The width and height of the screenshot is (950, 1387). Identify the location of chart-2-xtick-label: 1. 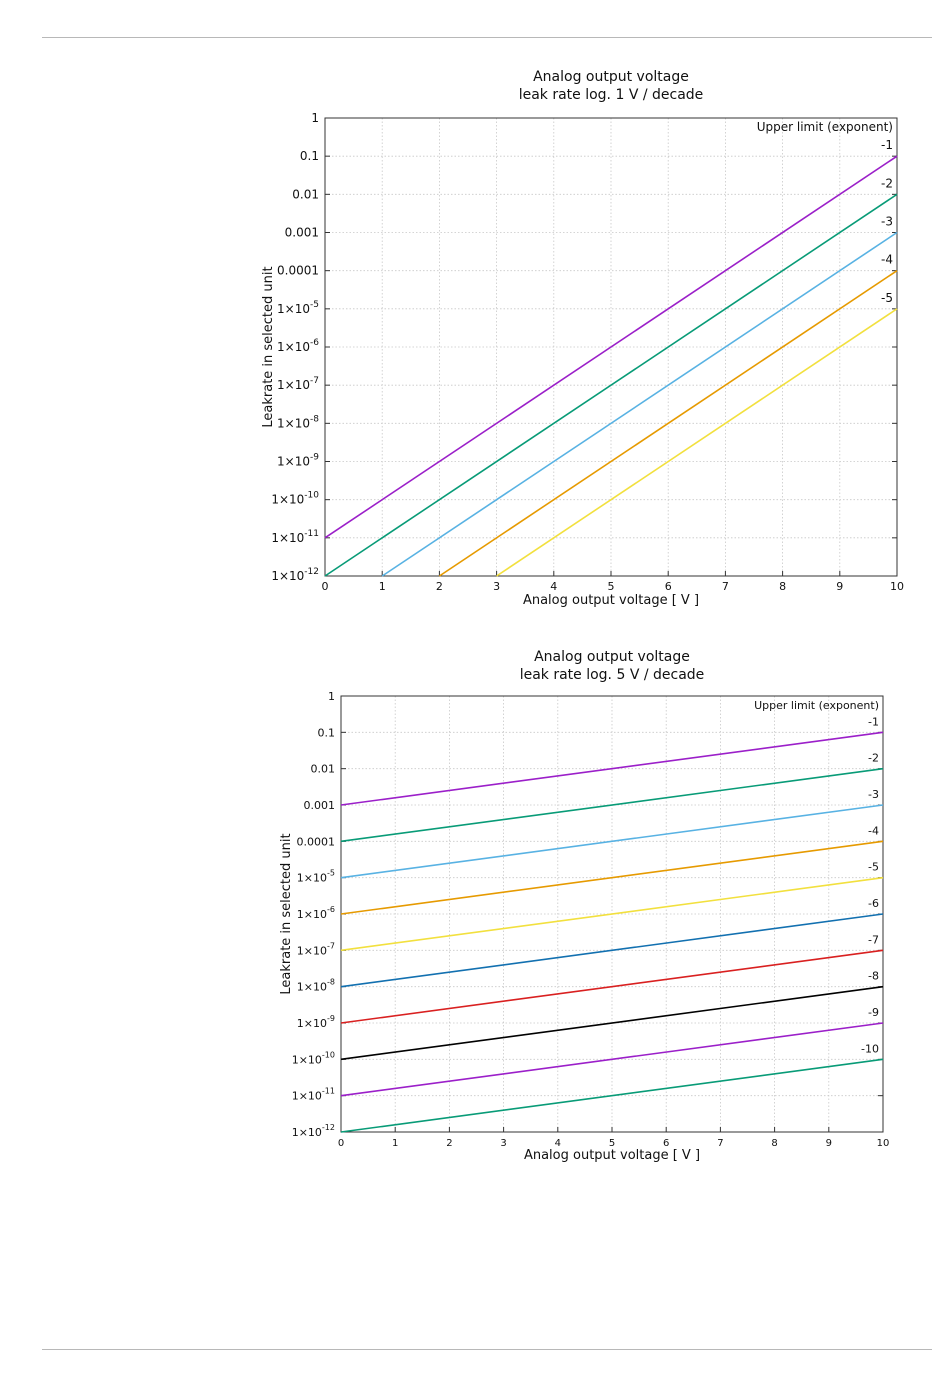
(395, 1143).